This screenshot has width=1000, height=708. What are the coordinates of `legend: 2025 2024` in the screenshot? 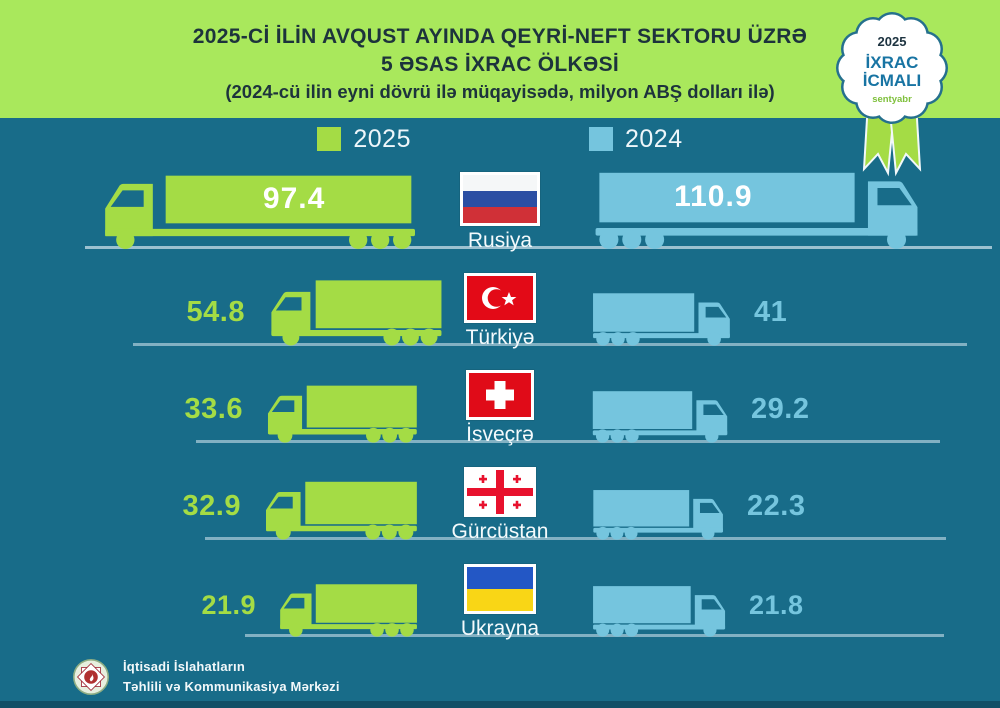 It's located at (500, 139).